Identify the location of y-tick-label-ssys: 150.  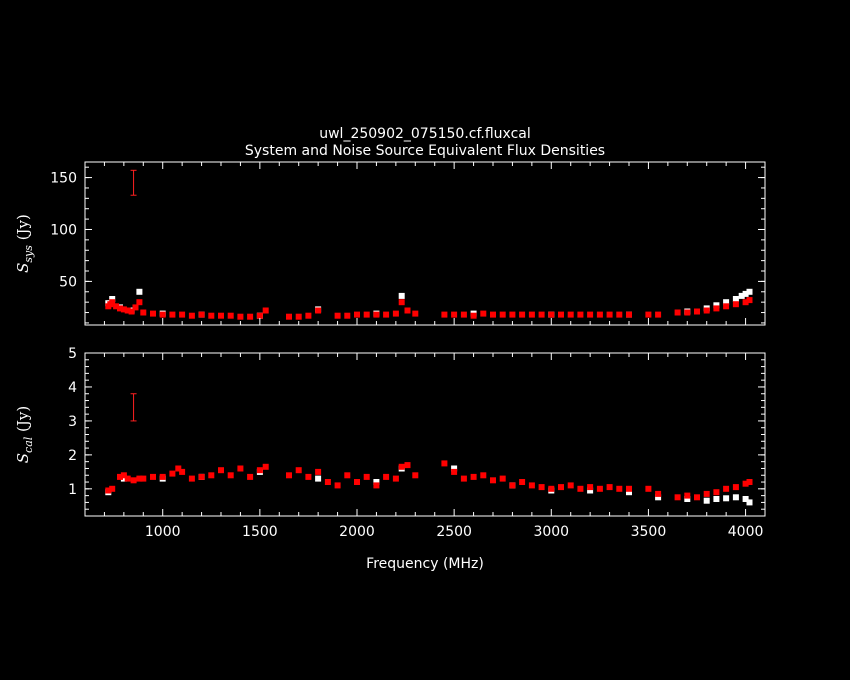
(63, 179).